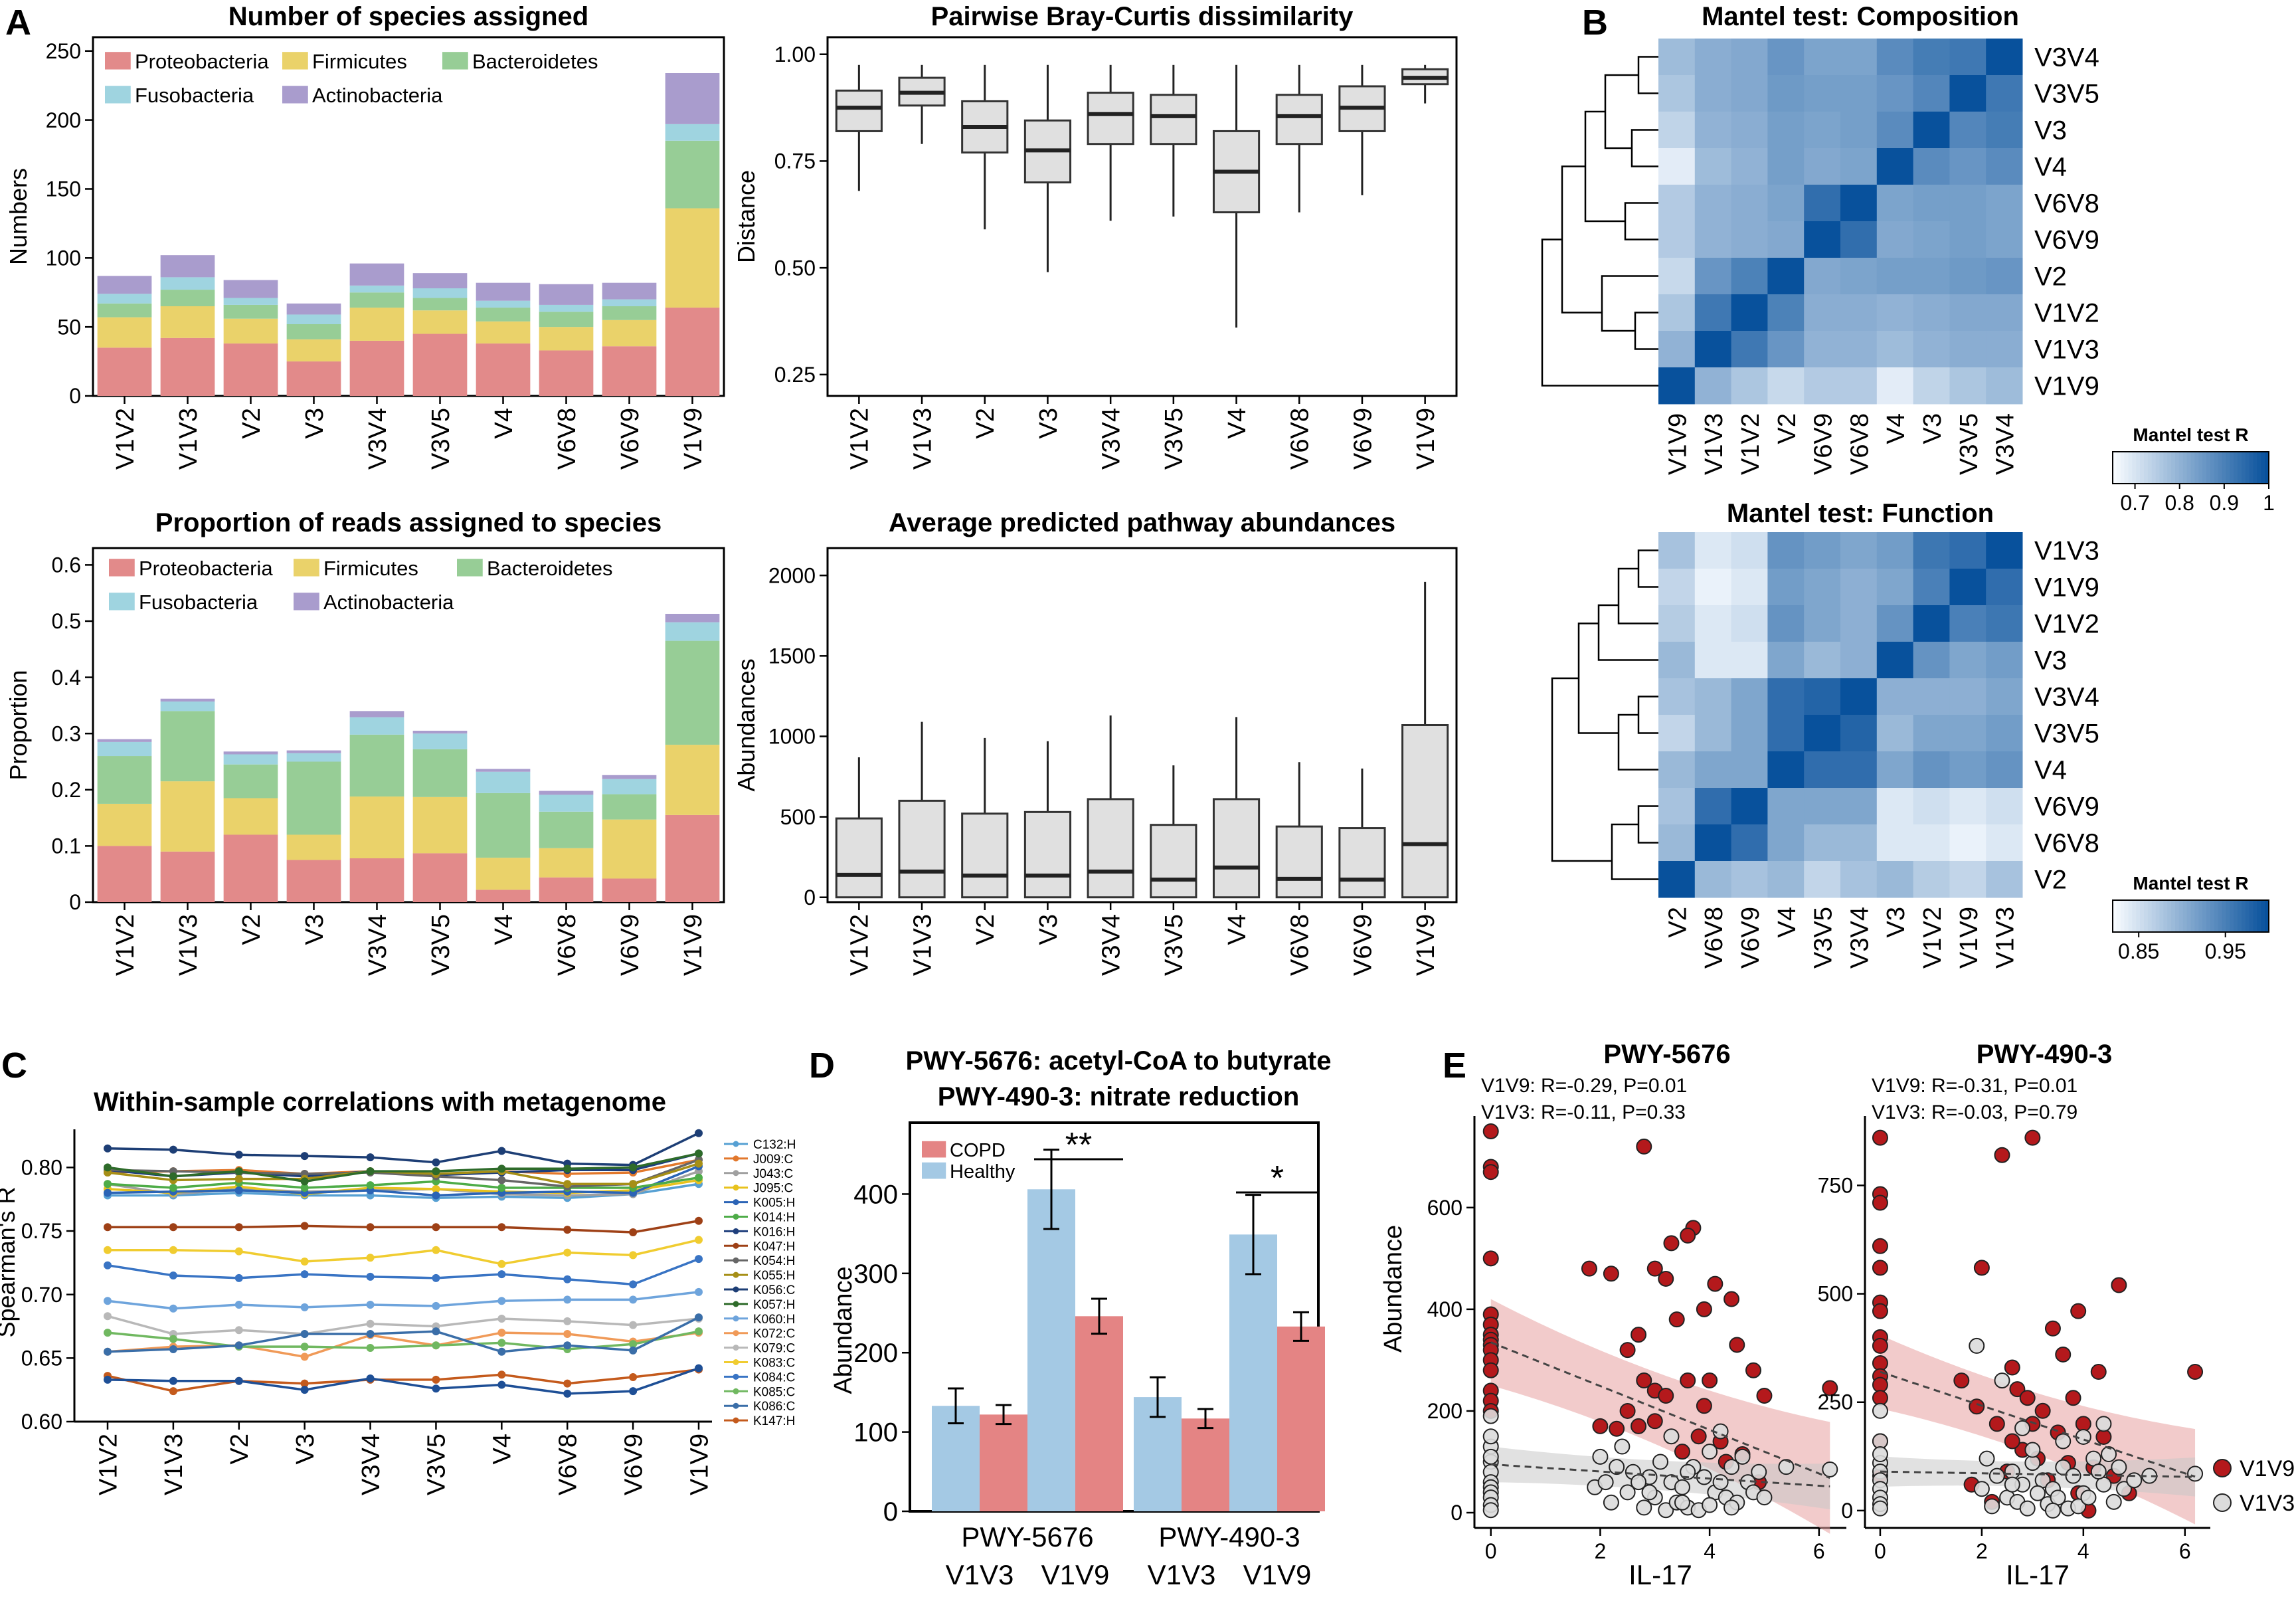 This screenshot has height=1601, width=2296. What do you see at coordinates (388, 602) in the screenshot?
I see `legend-label: Actinobacteria` at bounding box center [388, 602].